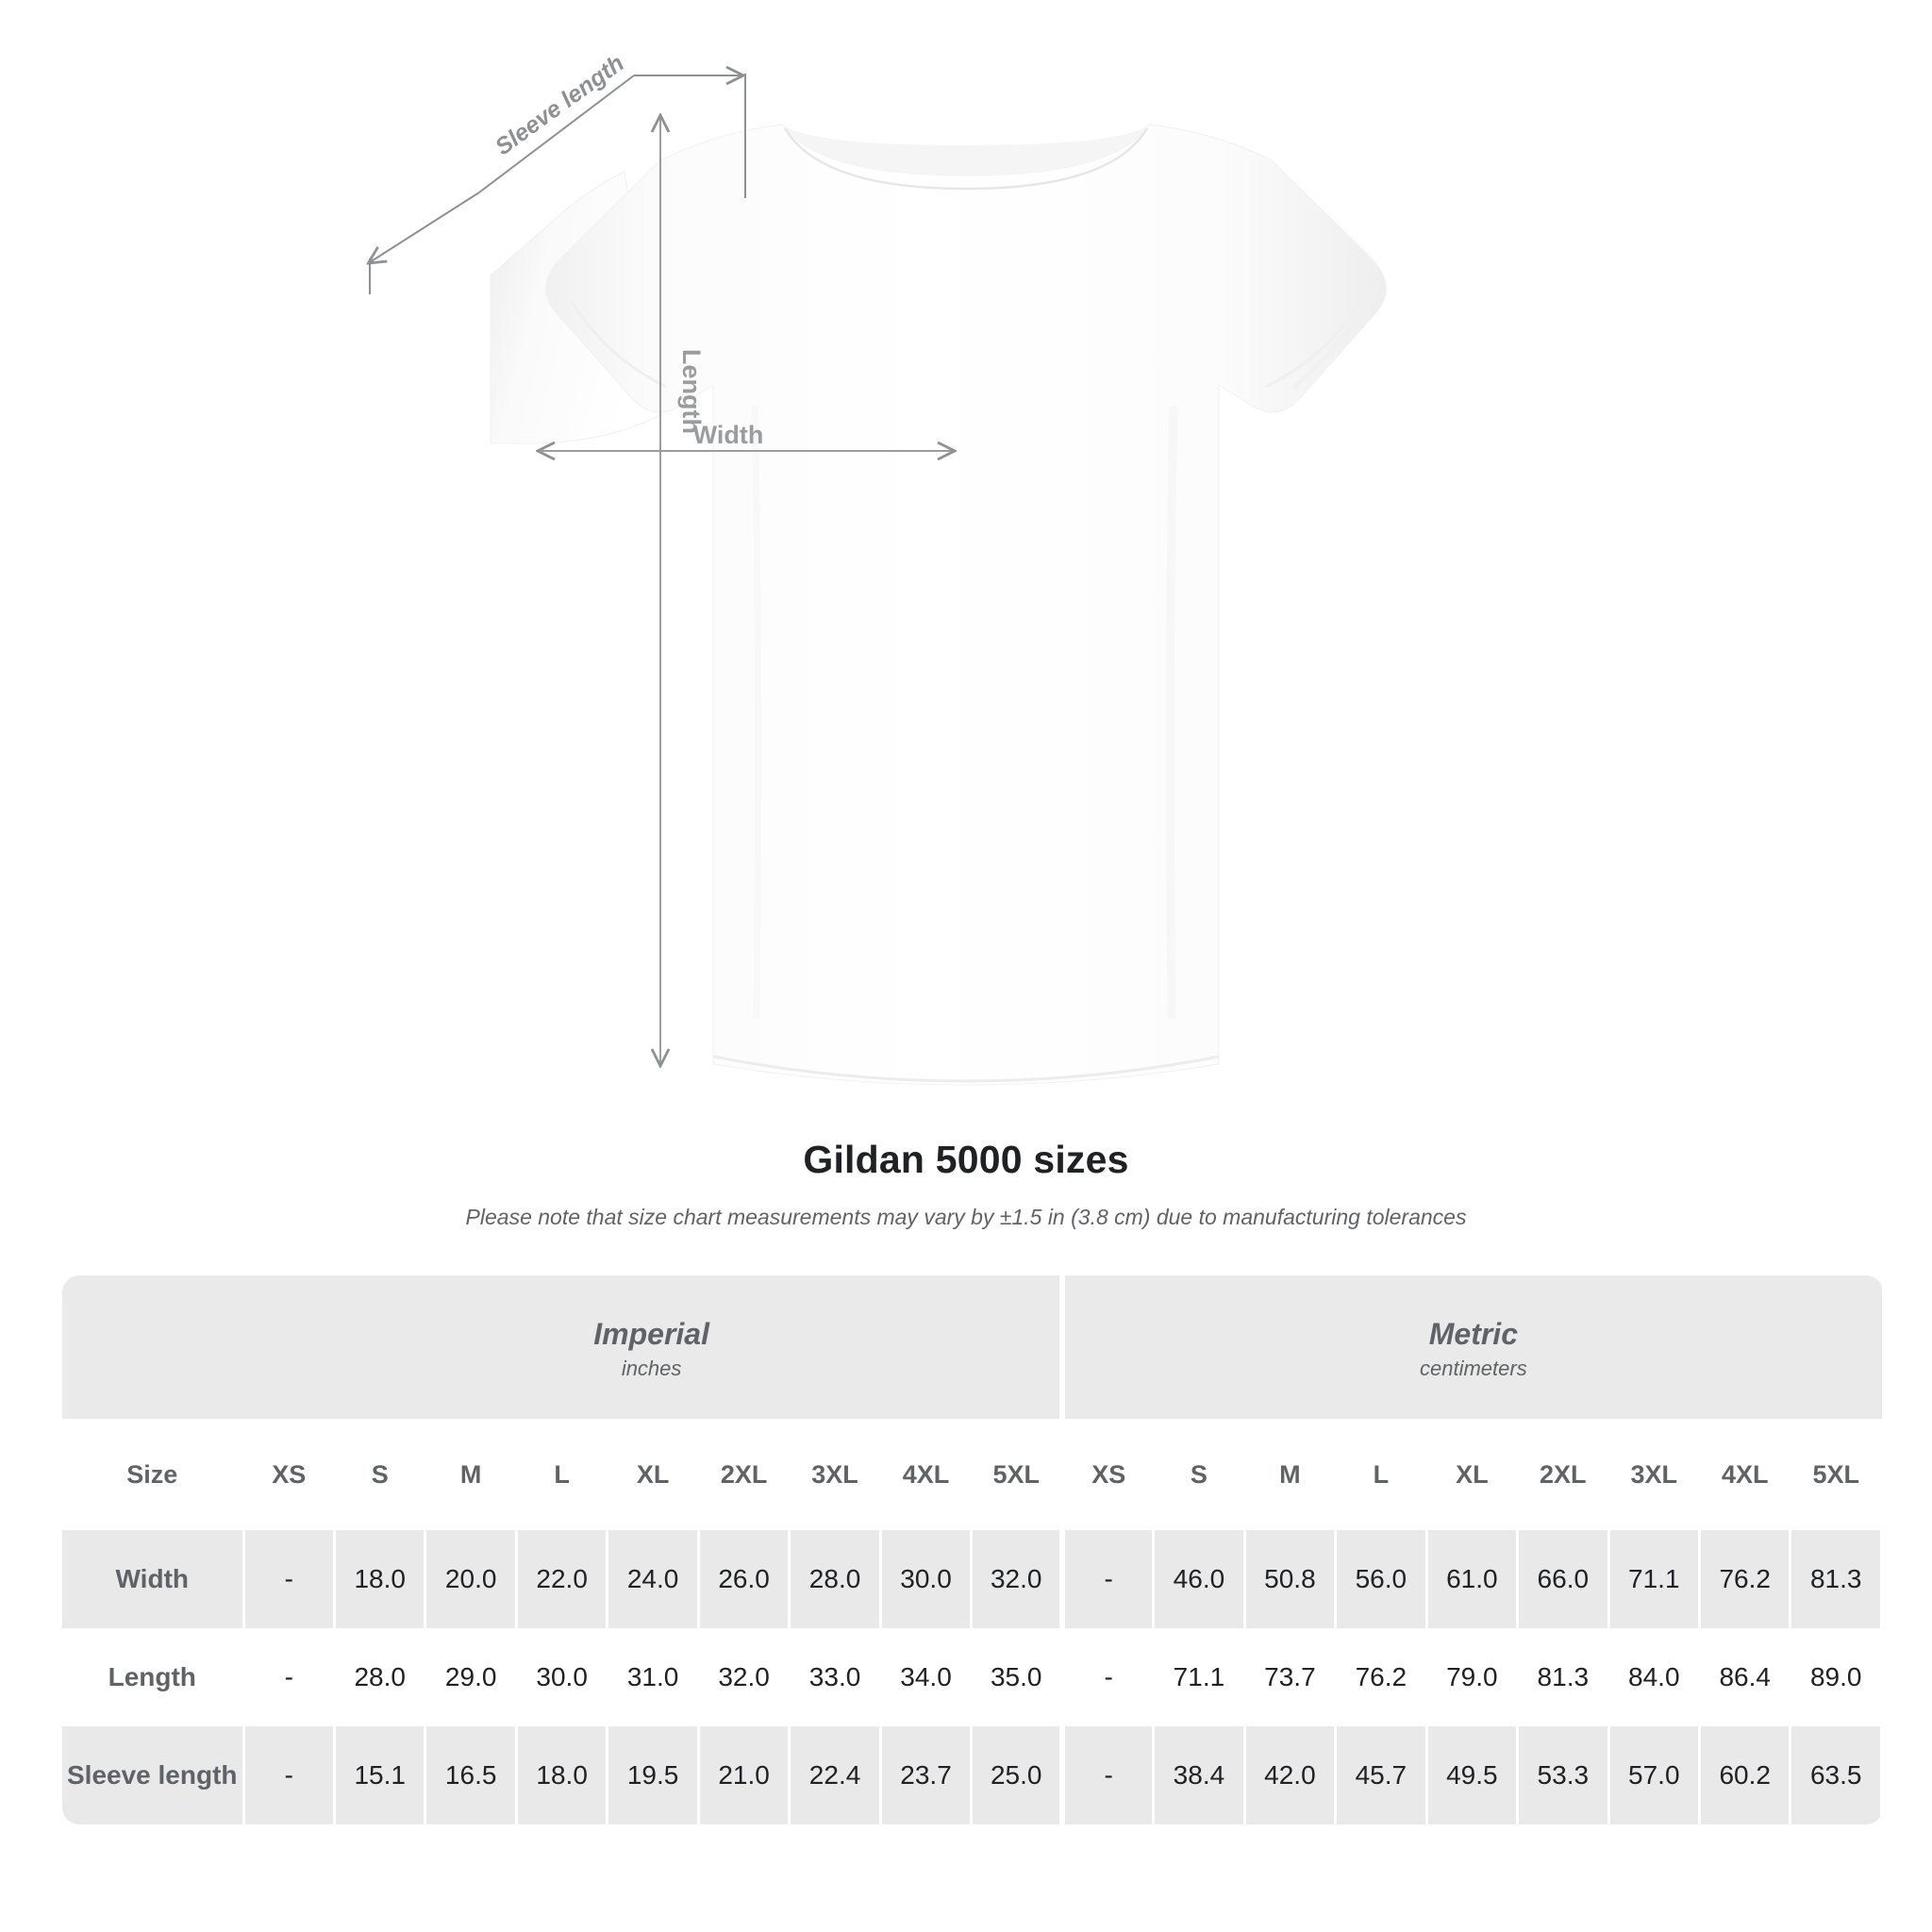  I want to click on table-cell: 20.0, so click(472, 1579).